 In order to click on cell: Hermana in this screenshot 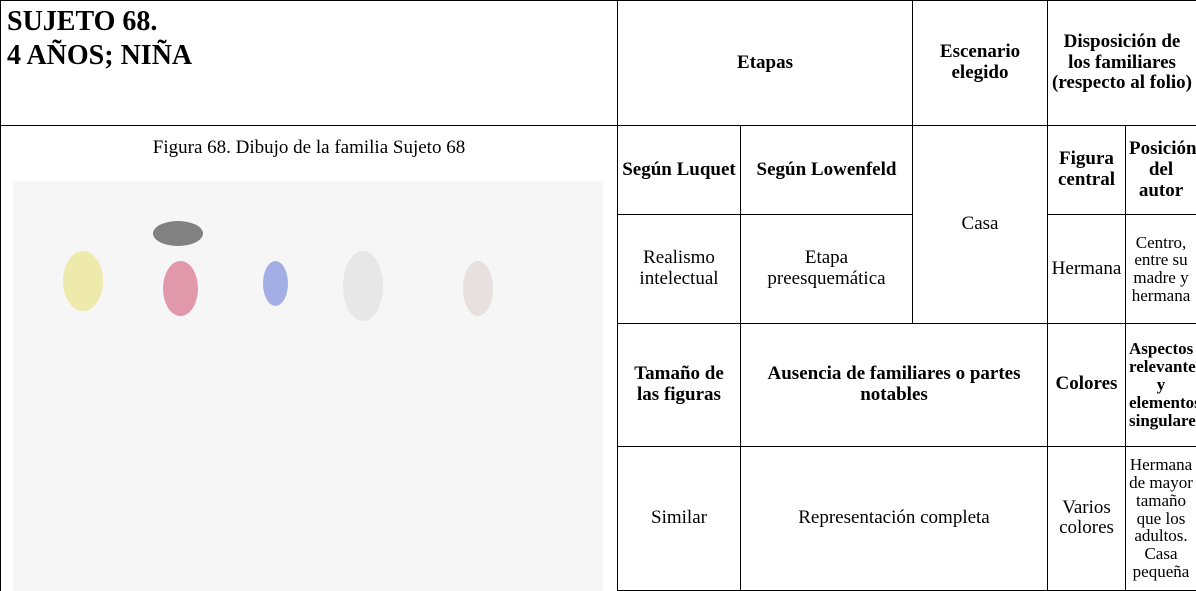, I will do `click(1087, 269)`.